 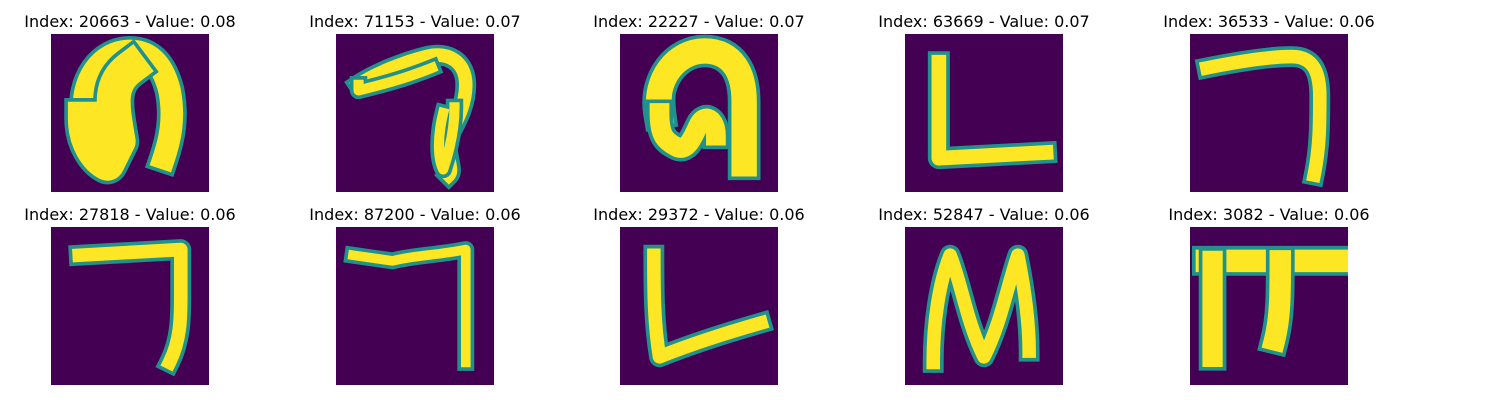 I want to click on image-panel: Index: 52847 - Value: 0.06, so click(x=984, y=295).